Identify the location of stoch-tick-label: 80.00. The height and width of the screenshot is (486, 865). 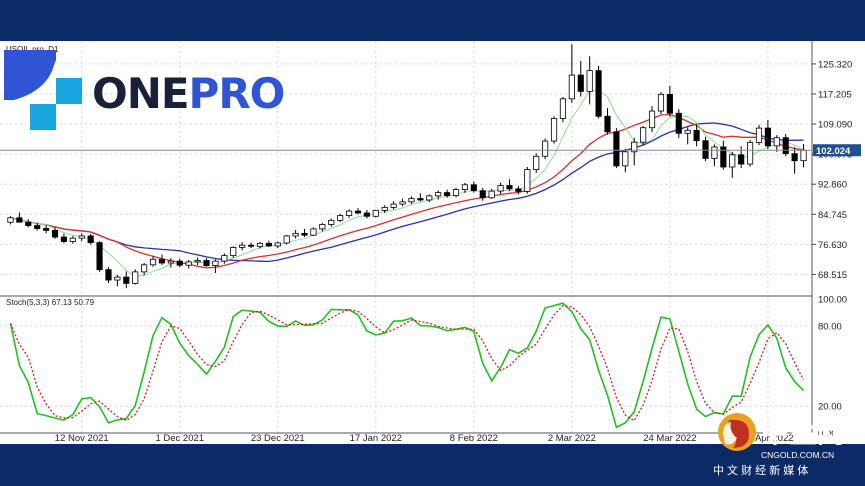
(830, 326).